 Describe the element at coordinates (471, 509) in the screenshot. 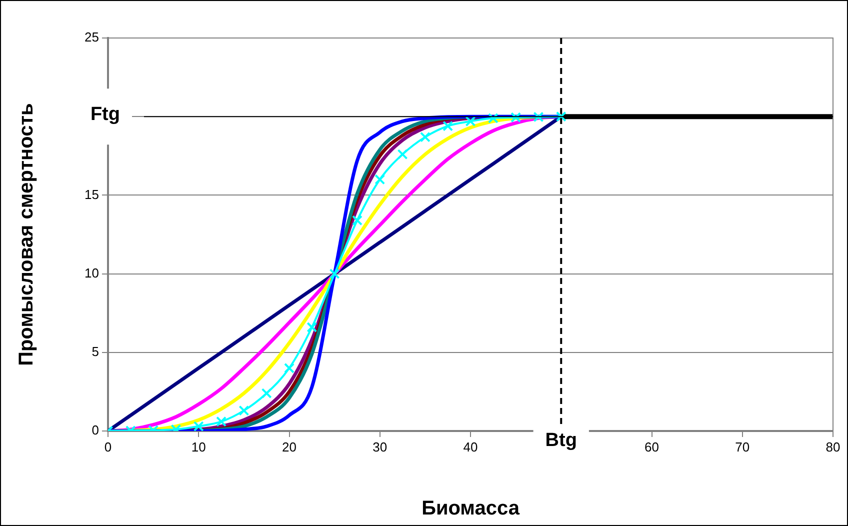

I see `x-axis-title: Биомасса` at that location.